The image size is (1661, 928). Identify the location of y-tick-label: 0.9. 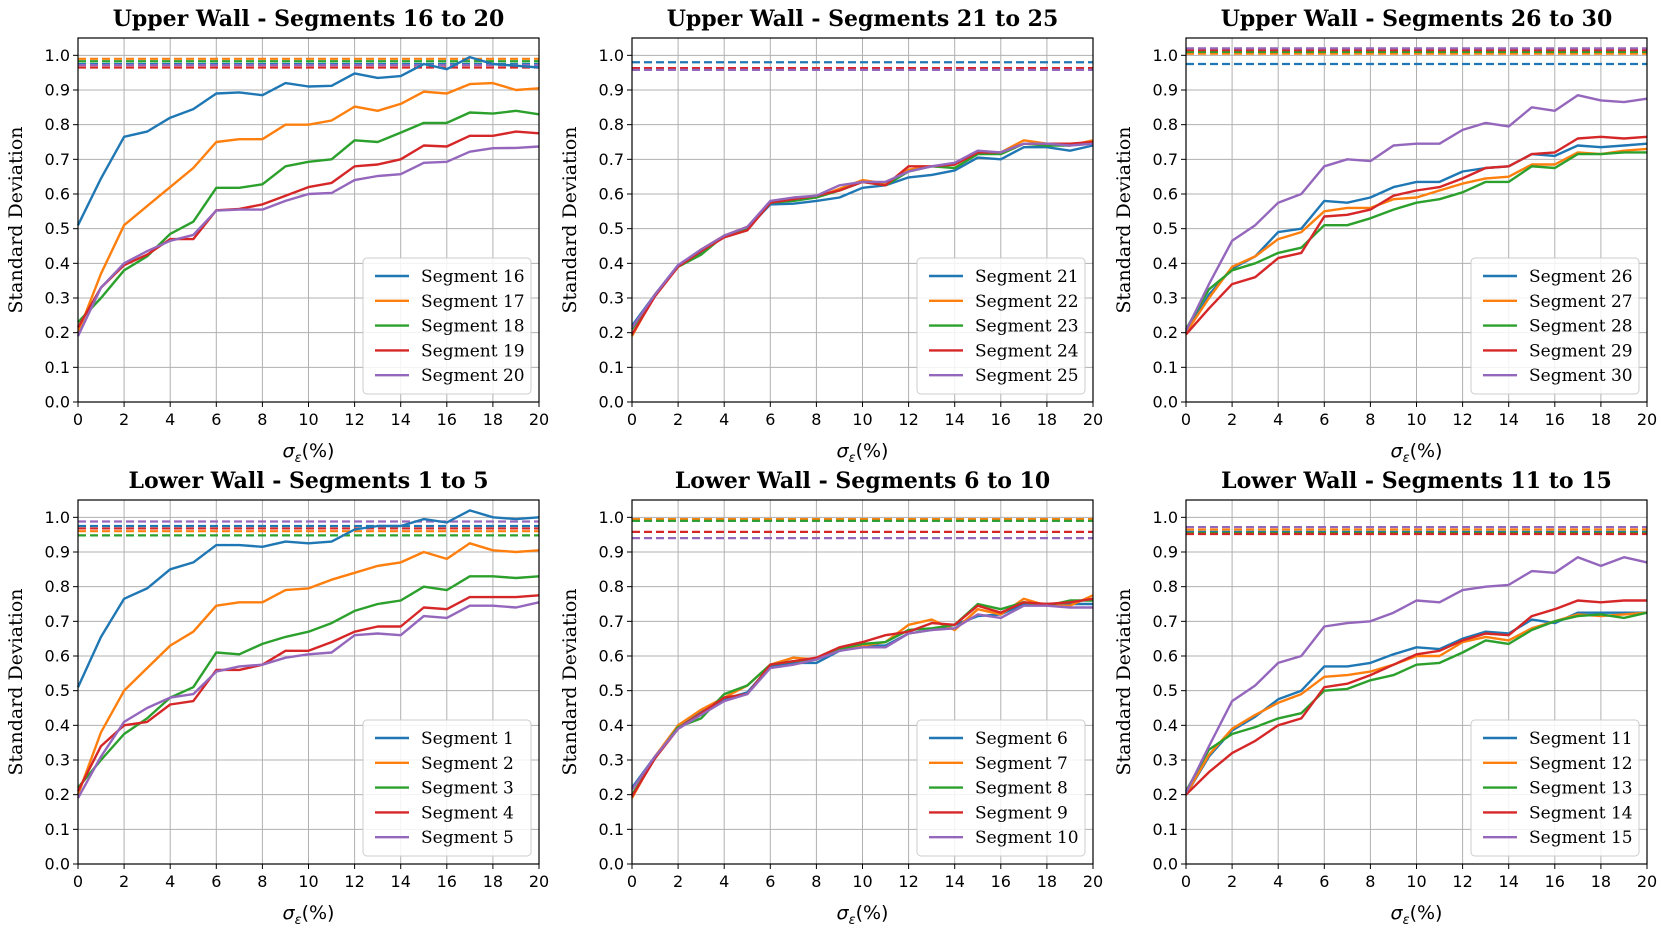
(1165, 552).